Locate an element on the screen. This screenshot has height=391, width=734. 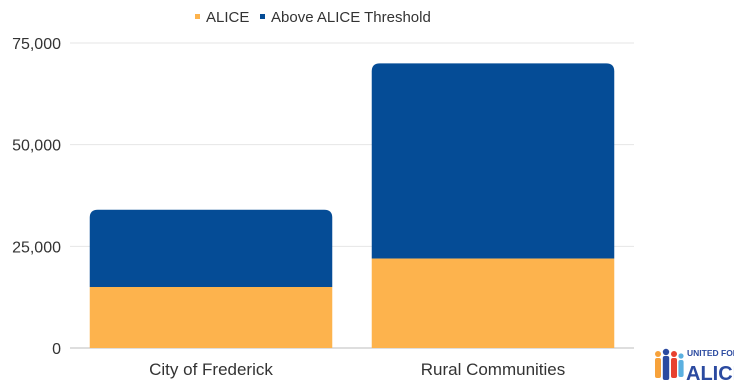
alice-bar-frederick is located at coordinates (211, 317).